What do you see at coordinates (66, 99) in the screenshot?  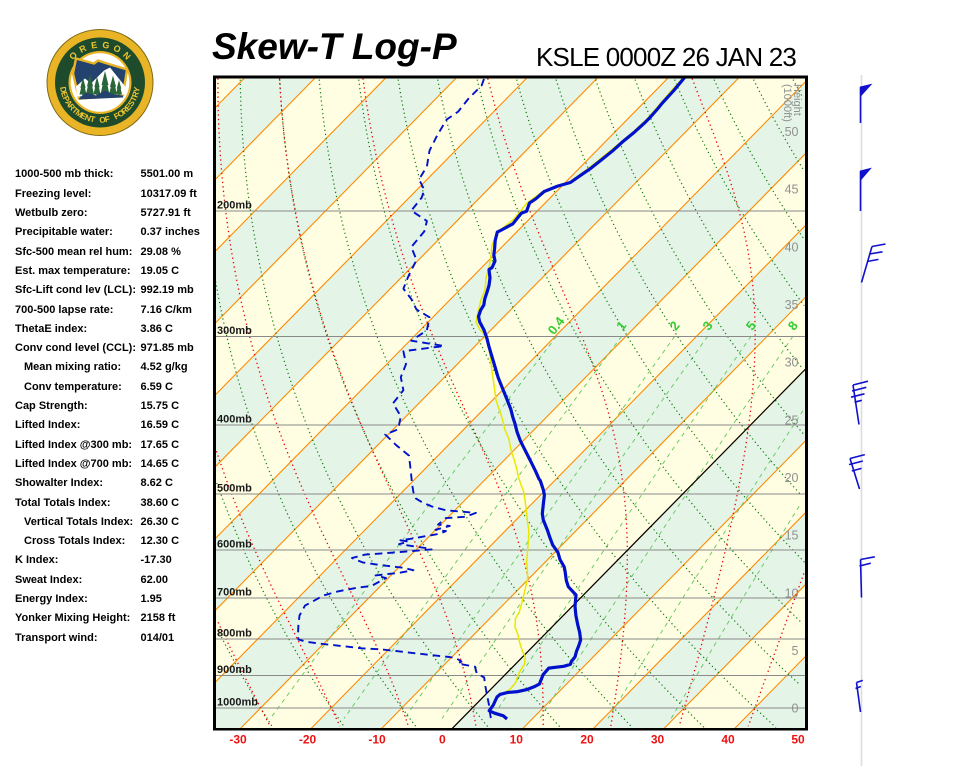 I see `svg-text: P` at bounding box center [66, 99].